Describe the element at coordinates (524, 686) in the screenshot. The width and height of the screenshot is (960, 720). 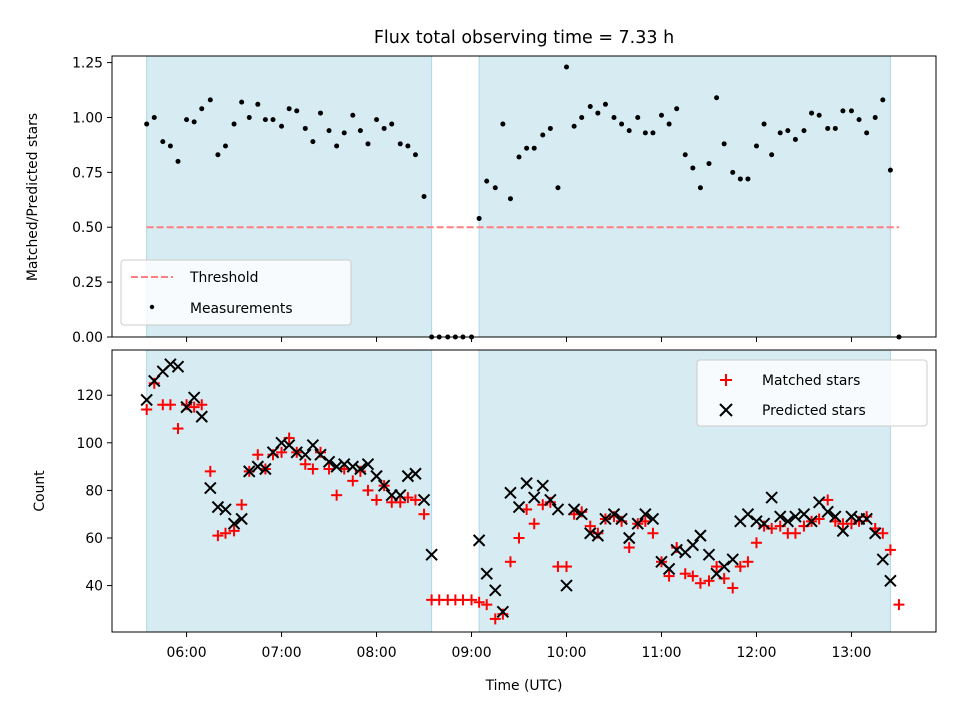
I see `x-axis-label: Time (UTC)` at that location.